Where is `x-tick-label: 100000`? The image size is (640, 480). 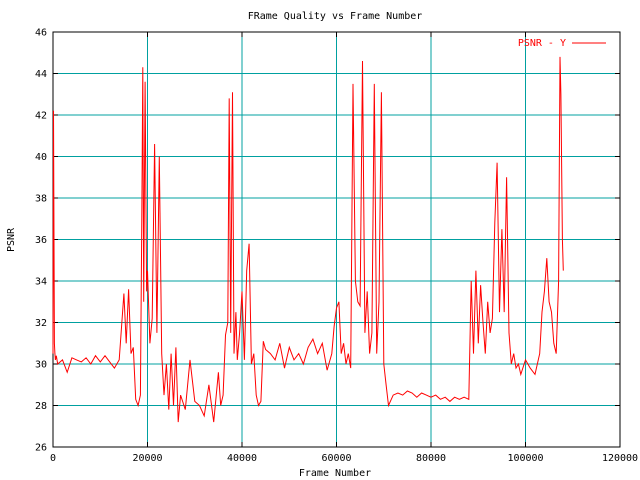
x-tick-label: 100000 is located at coordinates (525, 458).